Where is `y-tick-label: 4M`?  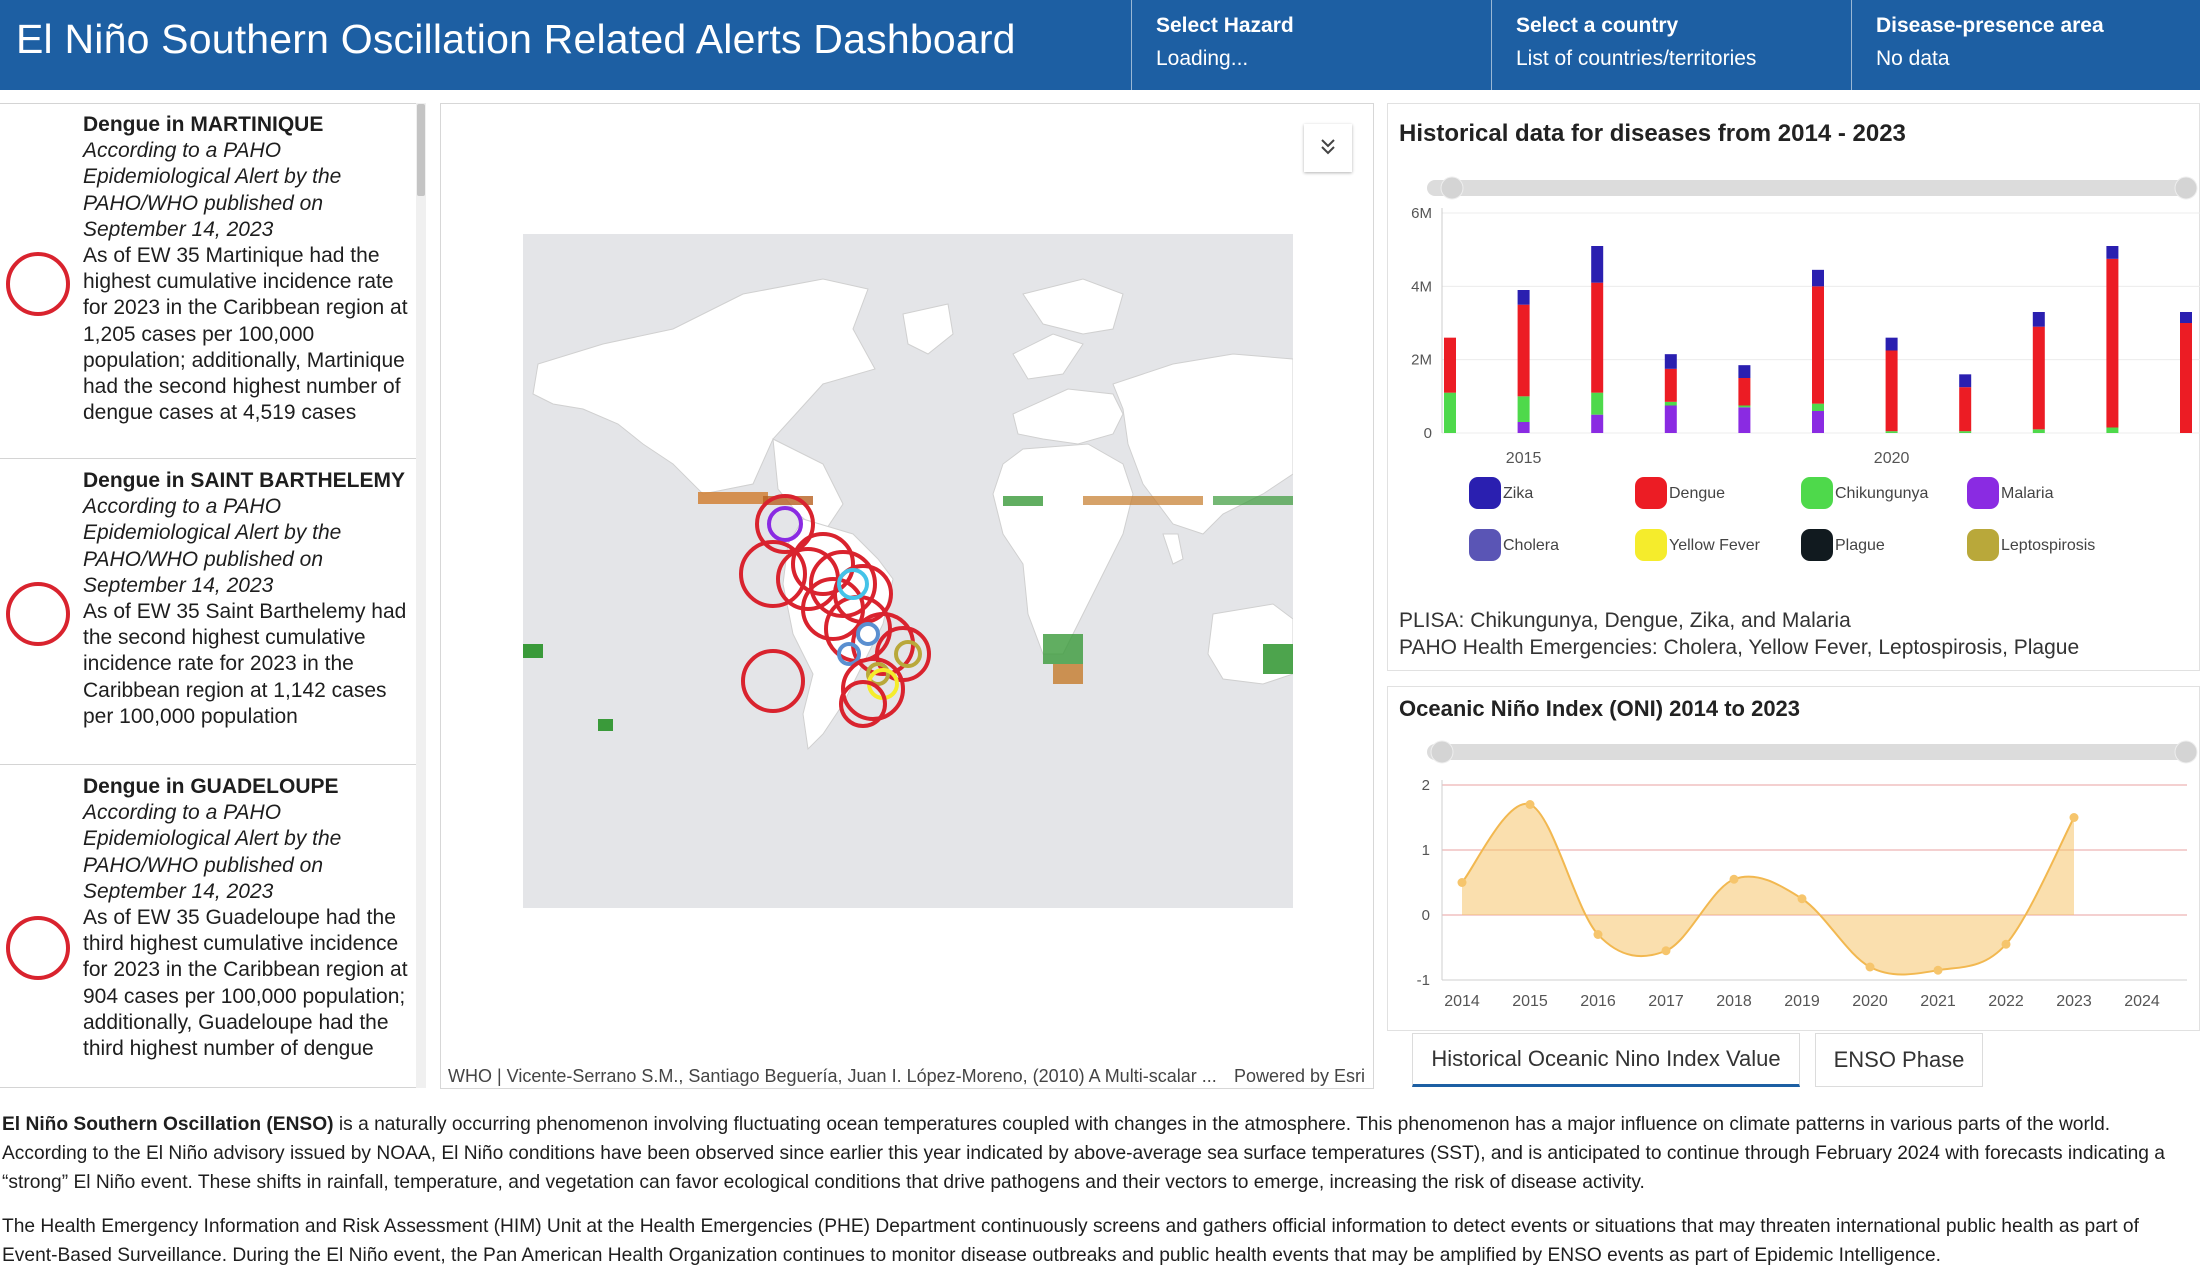
y-tick-label: 4M is located at coordinates (1421, 286).